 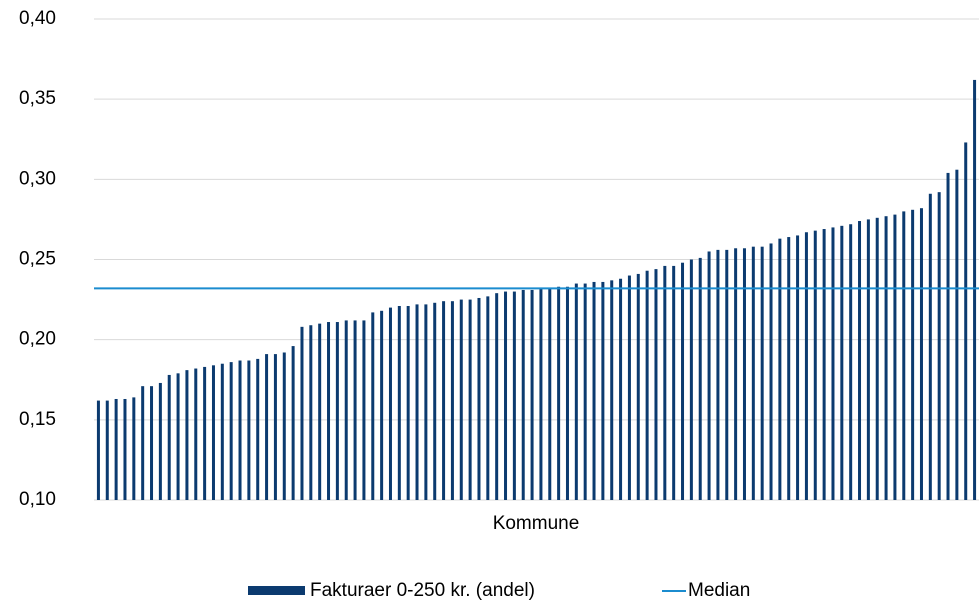 I want to click on legend-label: Median, so click(x=719, y=590).